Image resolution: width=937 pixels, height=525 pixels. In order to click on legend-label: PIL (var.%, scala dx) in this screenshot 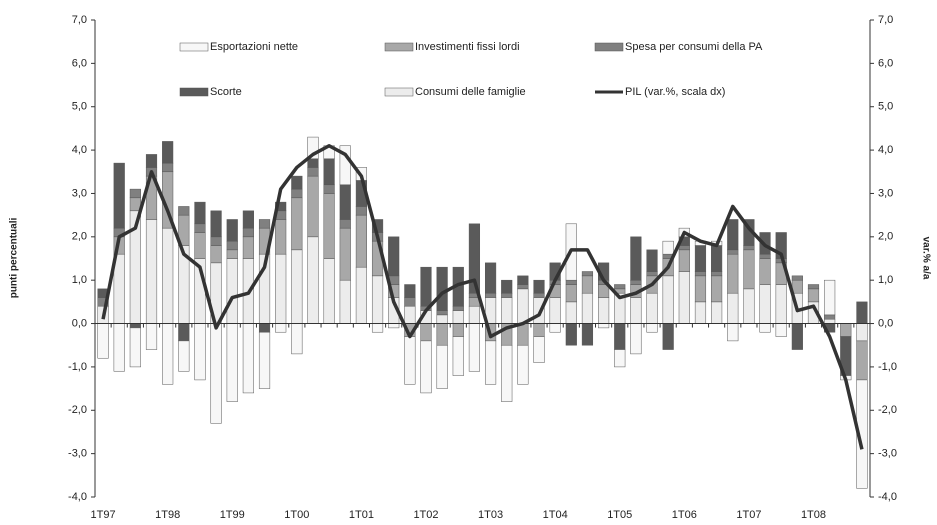, I will do `click(675, 92)`.